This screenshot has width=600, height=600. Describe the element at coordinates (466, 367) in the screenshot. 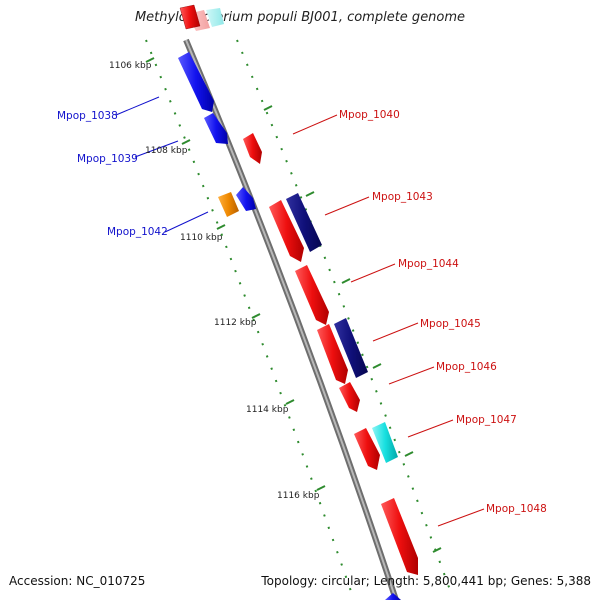

I see `label-mpop-1046: Mpop_1046` at that location.